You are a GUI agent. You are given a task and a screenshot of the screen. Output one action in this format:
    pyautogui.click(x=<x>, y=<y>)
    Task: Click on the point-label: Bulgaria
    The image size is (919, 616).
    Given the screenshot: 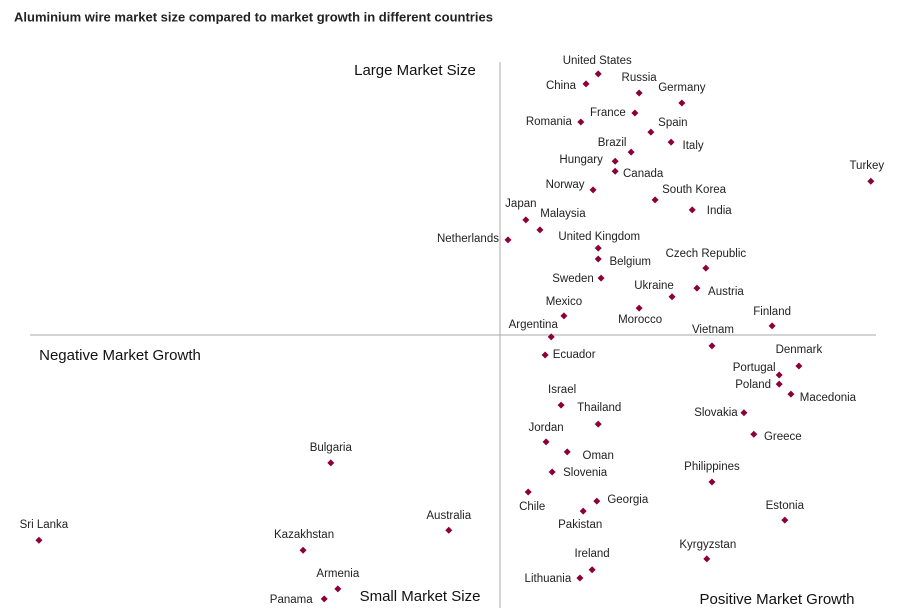 What is the action you would take?
    pyautogui.click(x=331, y=448)
    